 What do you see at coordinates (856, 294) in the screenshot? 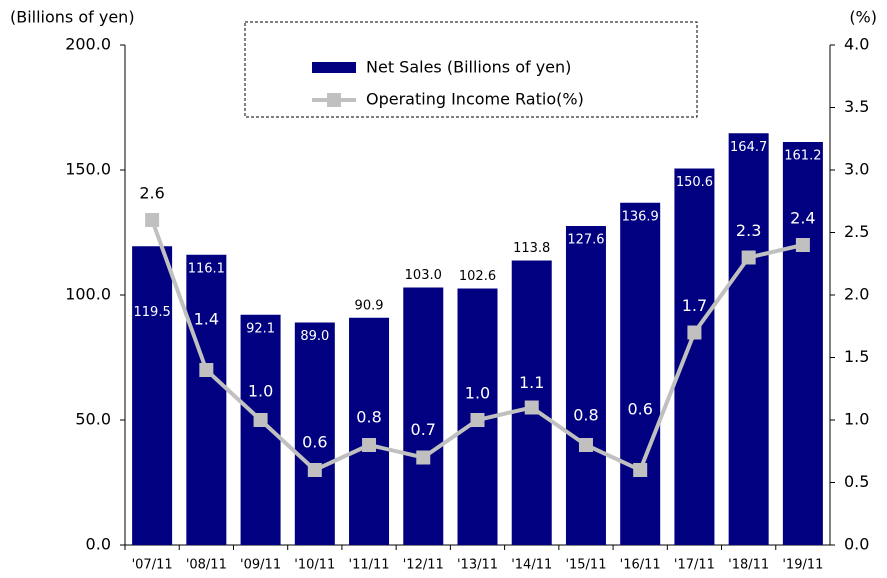
I see `y2-tick-label: 2.0` at bounding box center [856, 294].